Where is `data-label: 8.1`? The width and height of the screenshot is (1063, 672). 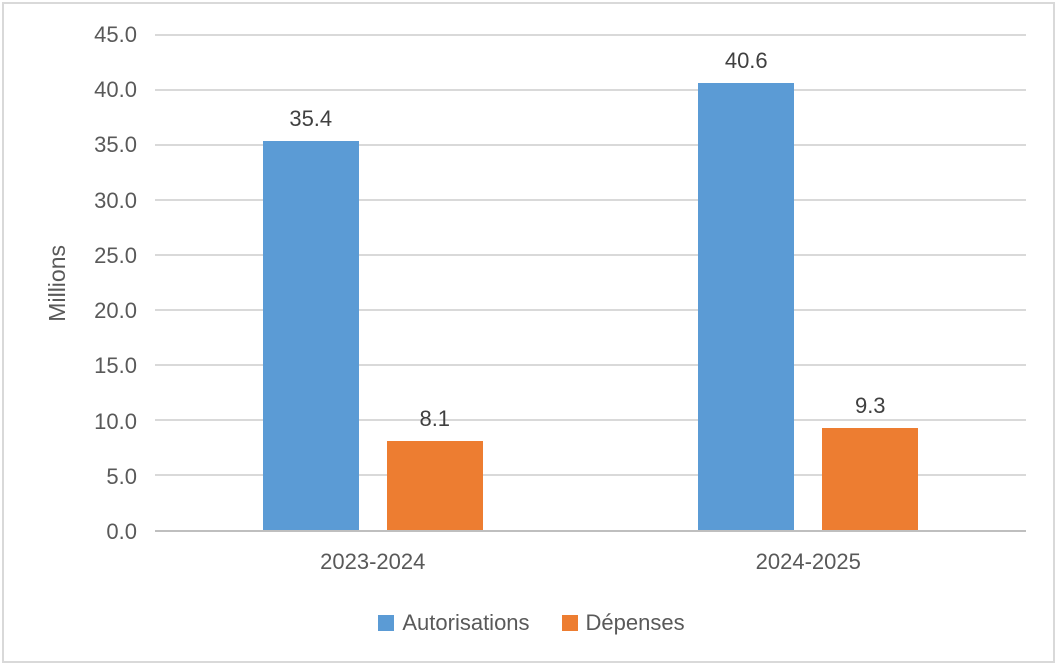 data-label: 8.1 is located at coordinates (435, 418).